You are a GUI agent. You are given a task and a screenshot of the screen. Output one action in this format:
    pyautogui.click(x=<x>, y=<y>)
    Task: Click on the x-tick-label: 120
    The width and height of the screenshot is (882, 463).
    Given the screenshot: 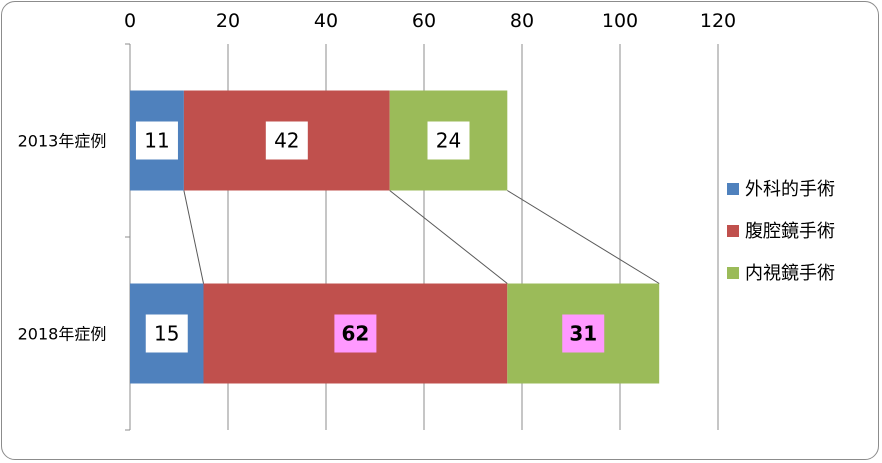 What is the action you would take?
    pyautogui.click(x=718, y=21)
    